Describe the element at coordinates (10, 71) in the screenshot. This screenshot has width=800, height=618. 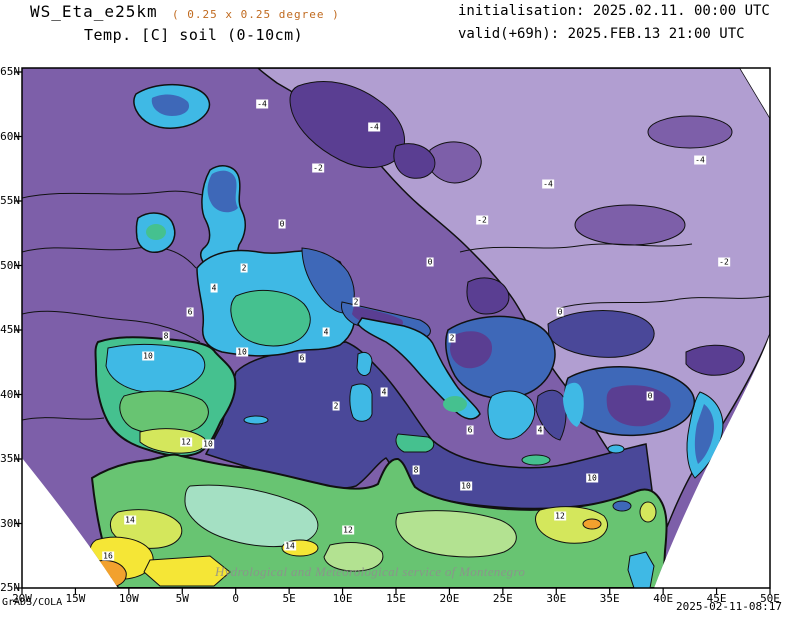
I see `lat-label: 65N` at that location.